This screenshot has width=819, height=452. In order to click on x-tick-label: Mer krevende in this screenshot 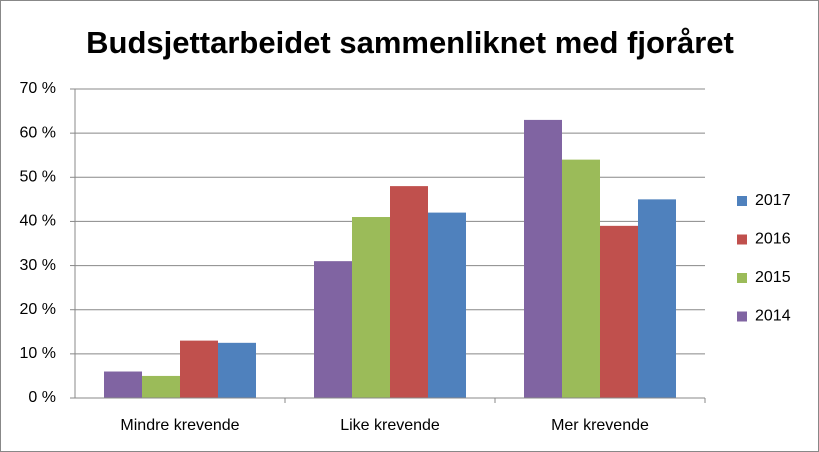, I will do `click(600, 425)`.